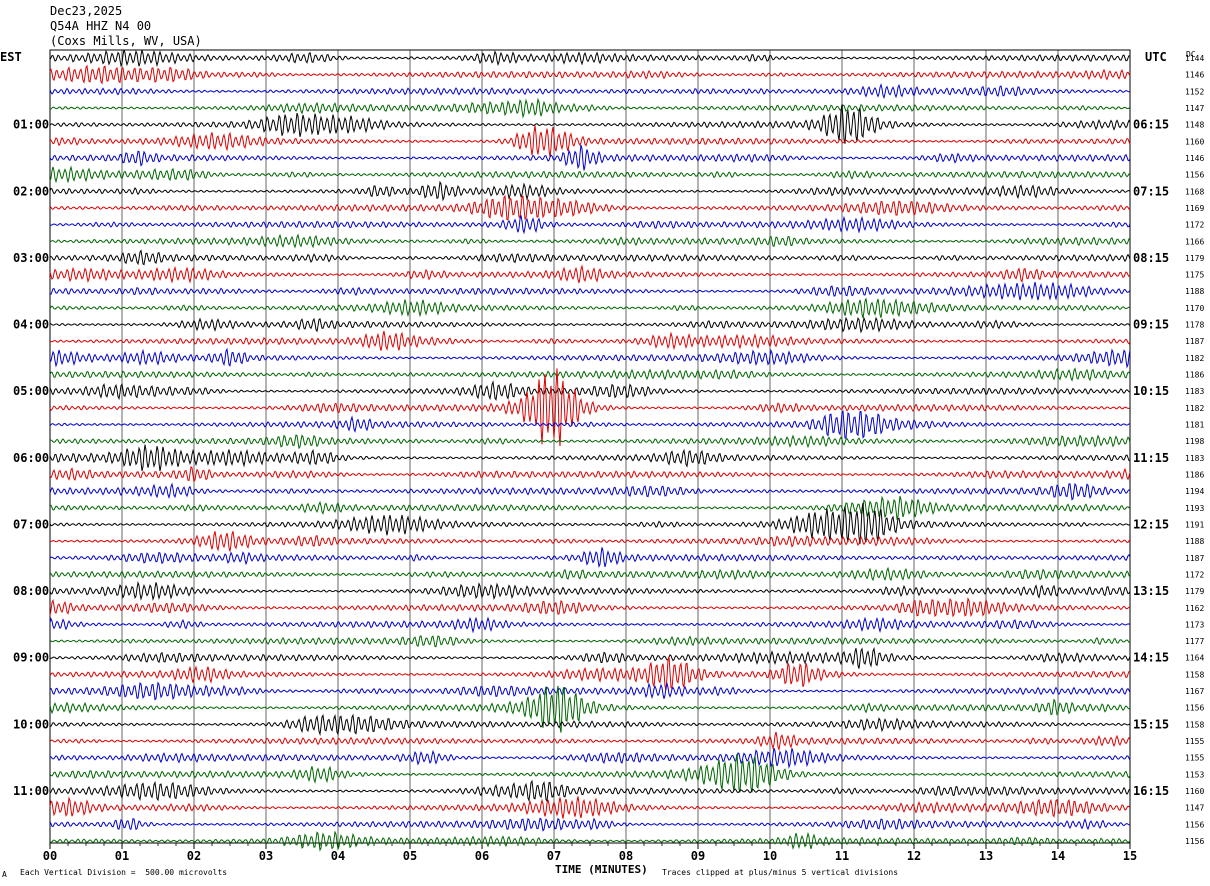  What do you see at coordinates (1194, 208) in the screenshot?
I see `dc-offset-label: 1169` at bounding box center [1194, 208].